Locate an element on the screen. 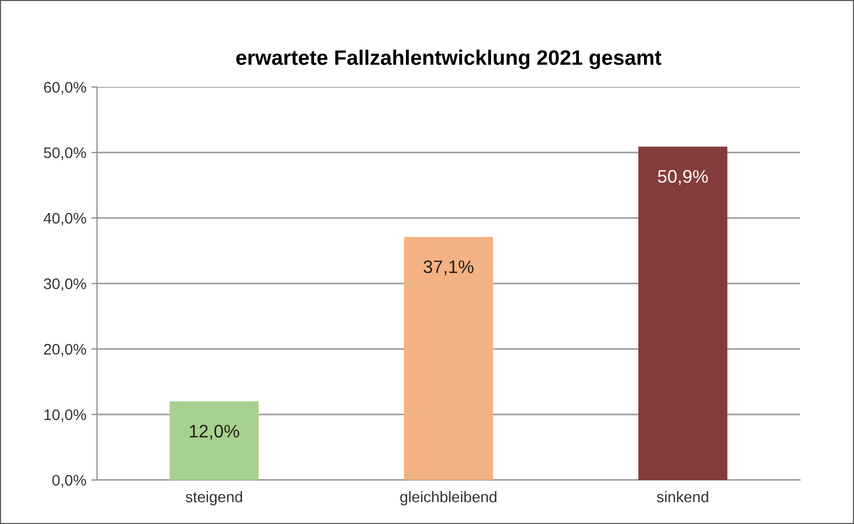  chart-title: erwartete Fallzahlentwicklung 2021 gesamt is located at coordinates (449, 60).